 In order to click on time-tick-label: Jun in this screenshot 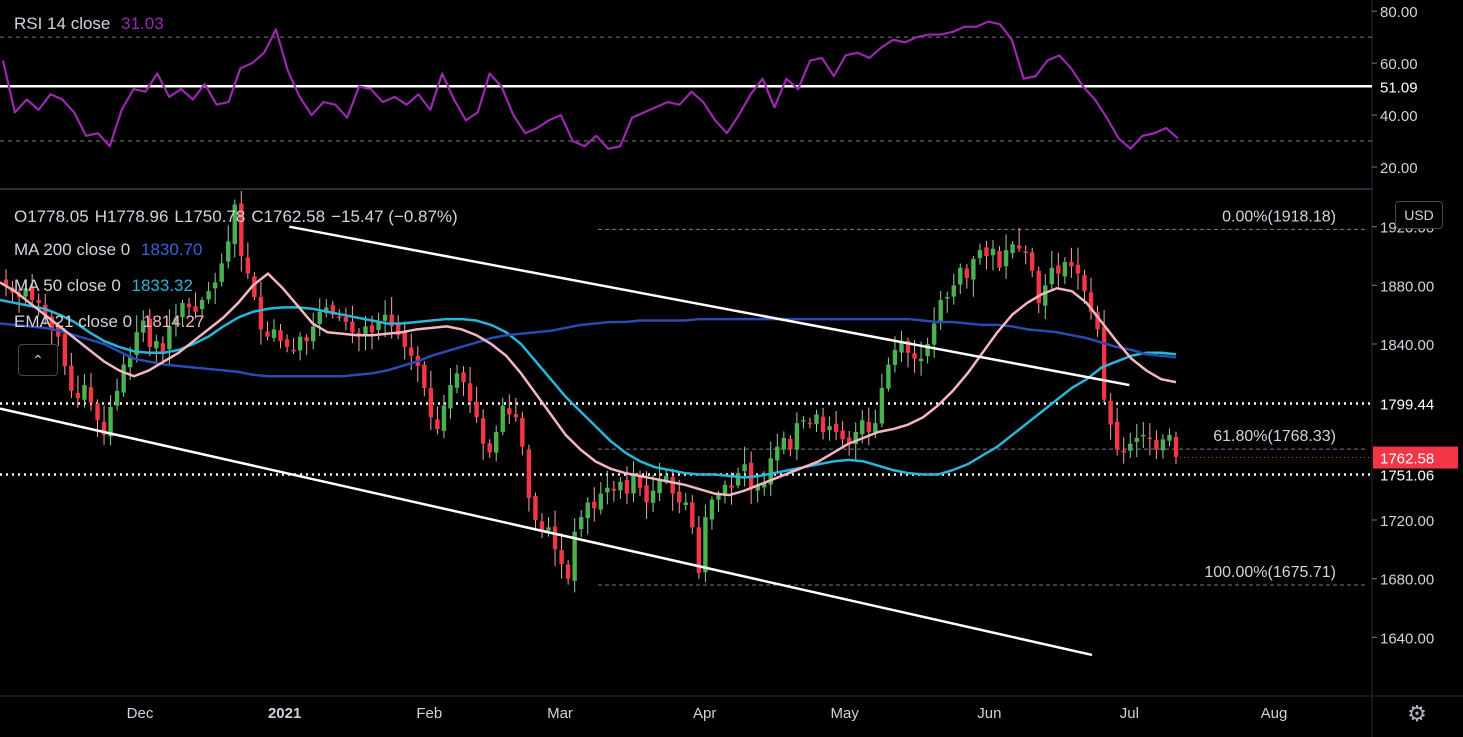, I will do `click(989, 713)`.